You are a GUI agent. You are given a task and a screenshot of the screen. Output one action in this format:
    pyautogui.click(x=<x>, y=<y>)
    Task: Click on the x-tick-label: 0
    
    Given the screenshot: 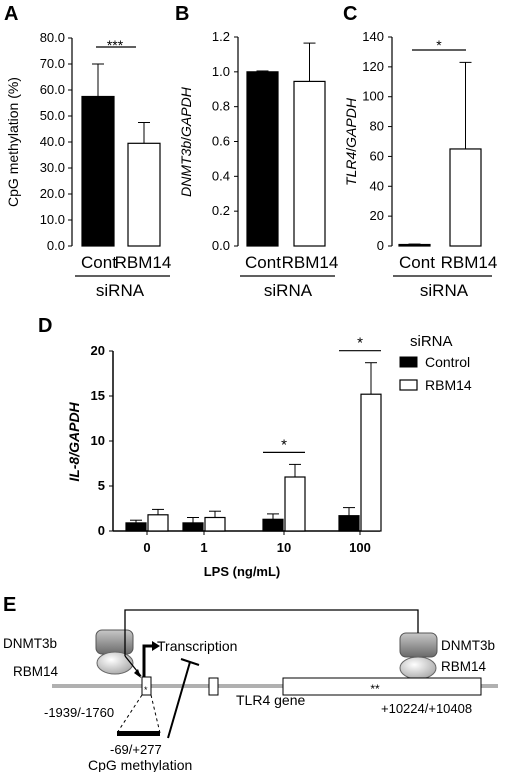 What is the action you would take?
    pyautogui.click(x=146, y=547)
    